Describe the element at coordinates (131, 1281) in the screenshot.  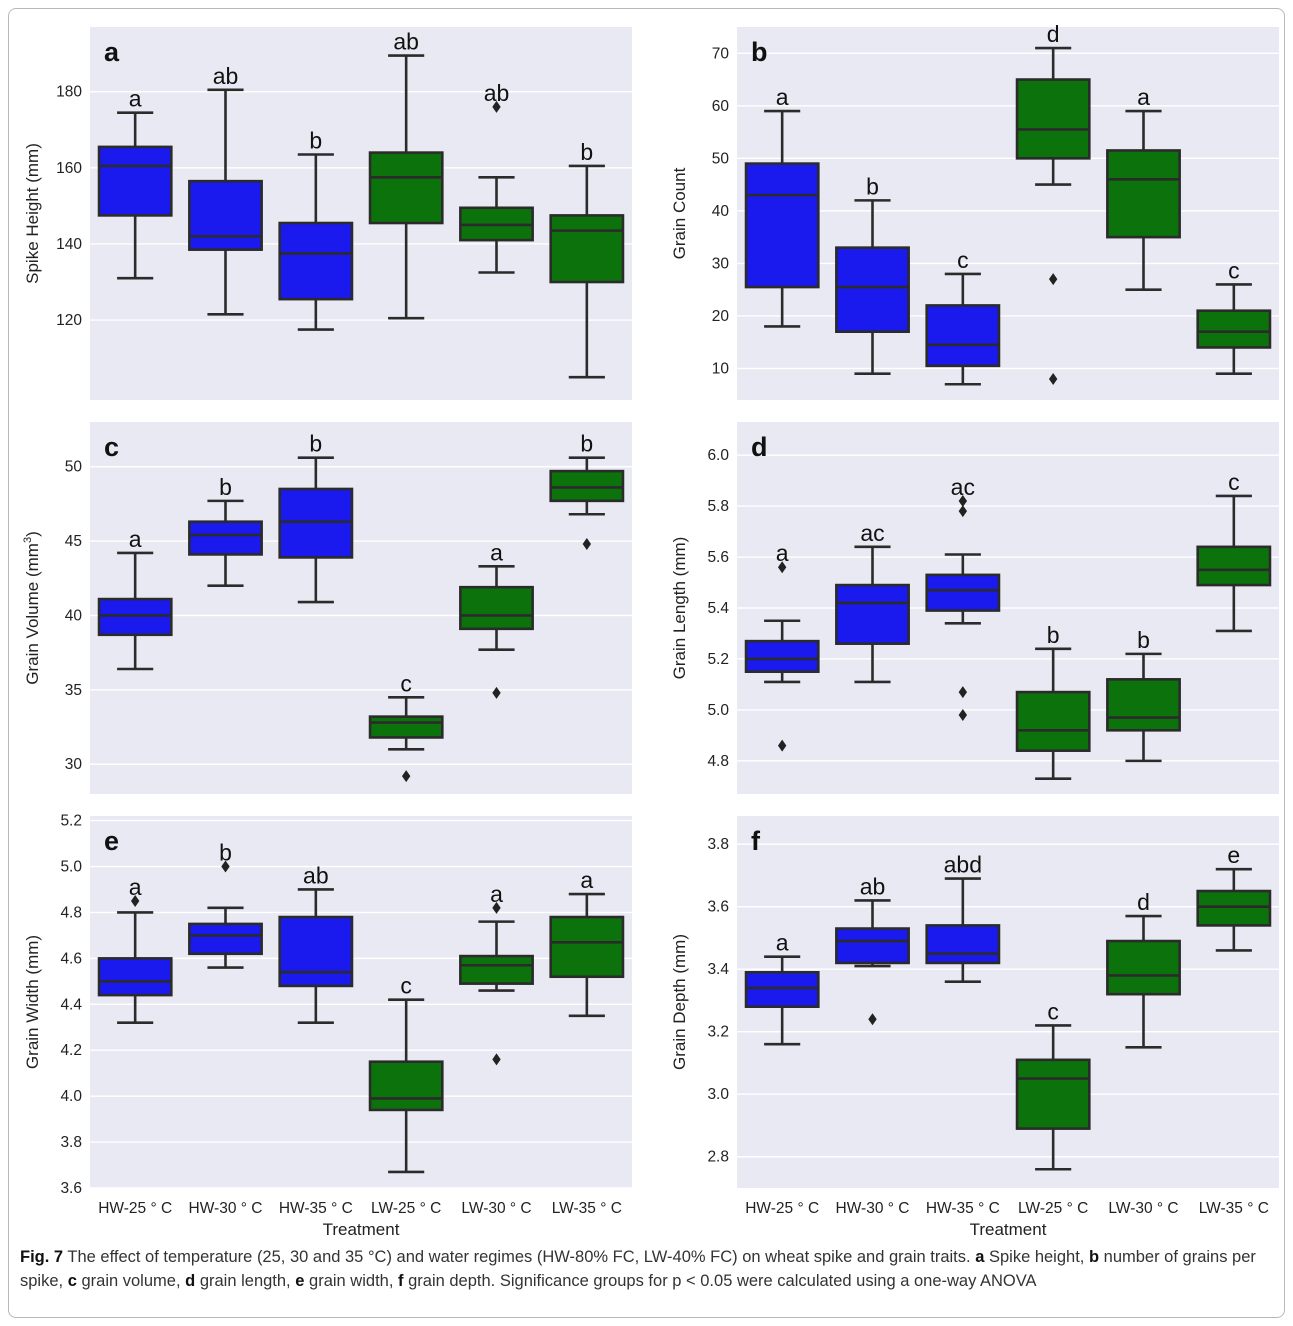
I see `caption-part-c: grain volume,` at that location.